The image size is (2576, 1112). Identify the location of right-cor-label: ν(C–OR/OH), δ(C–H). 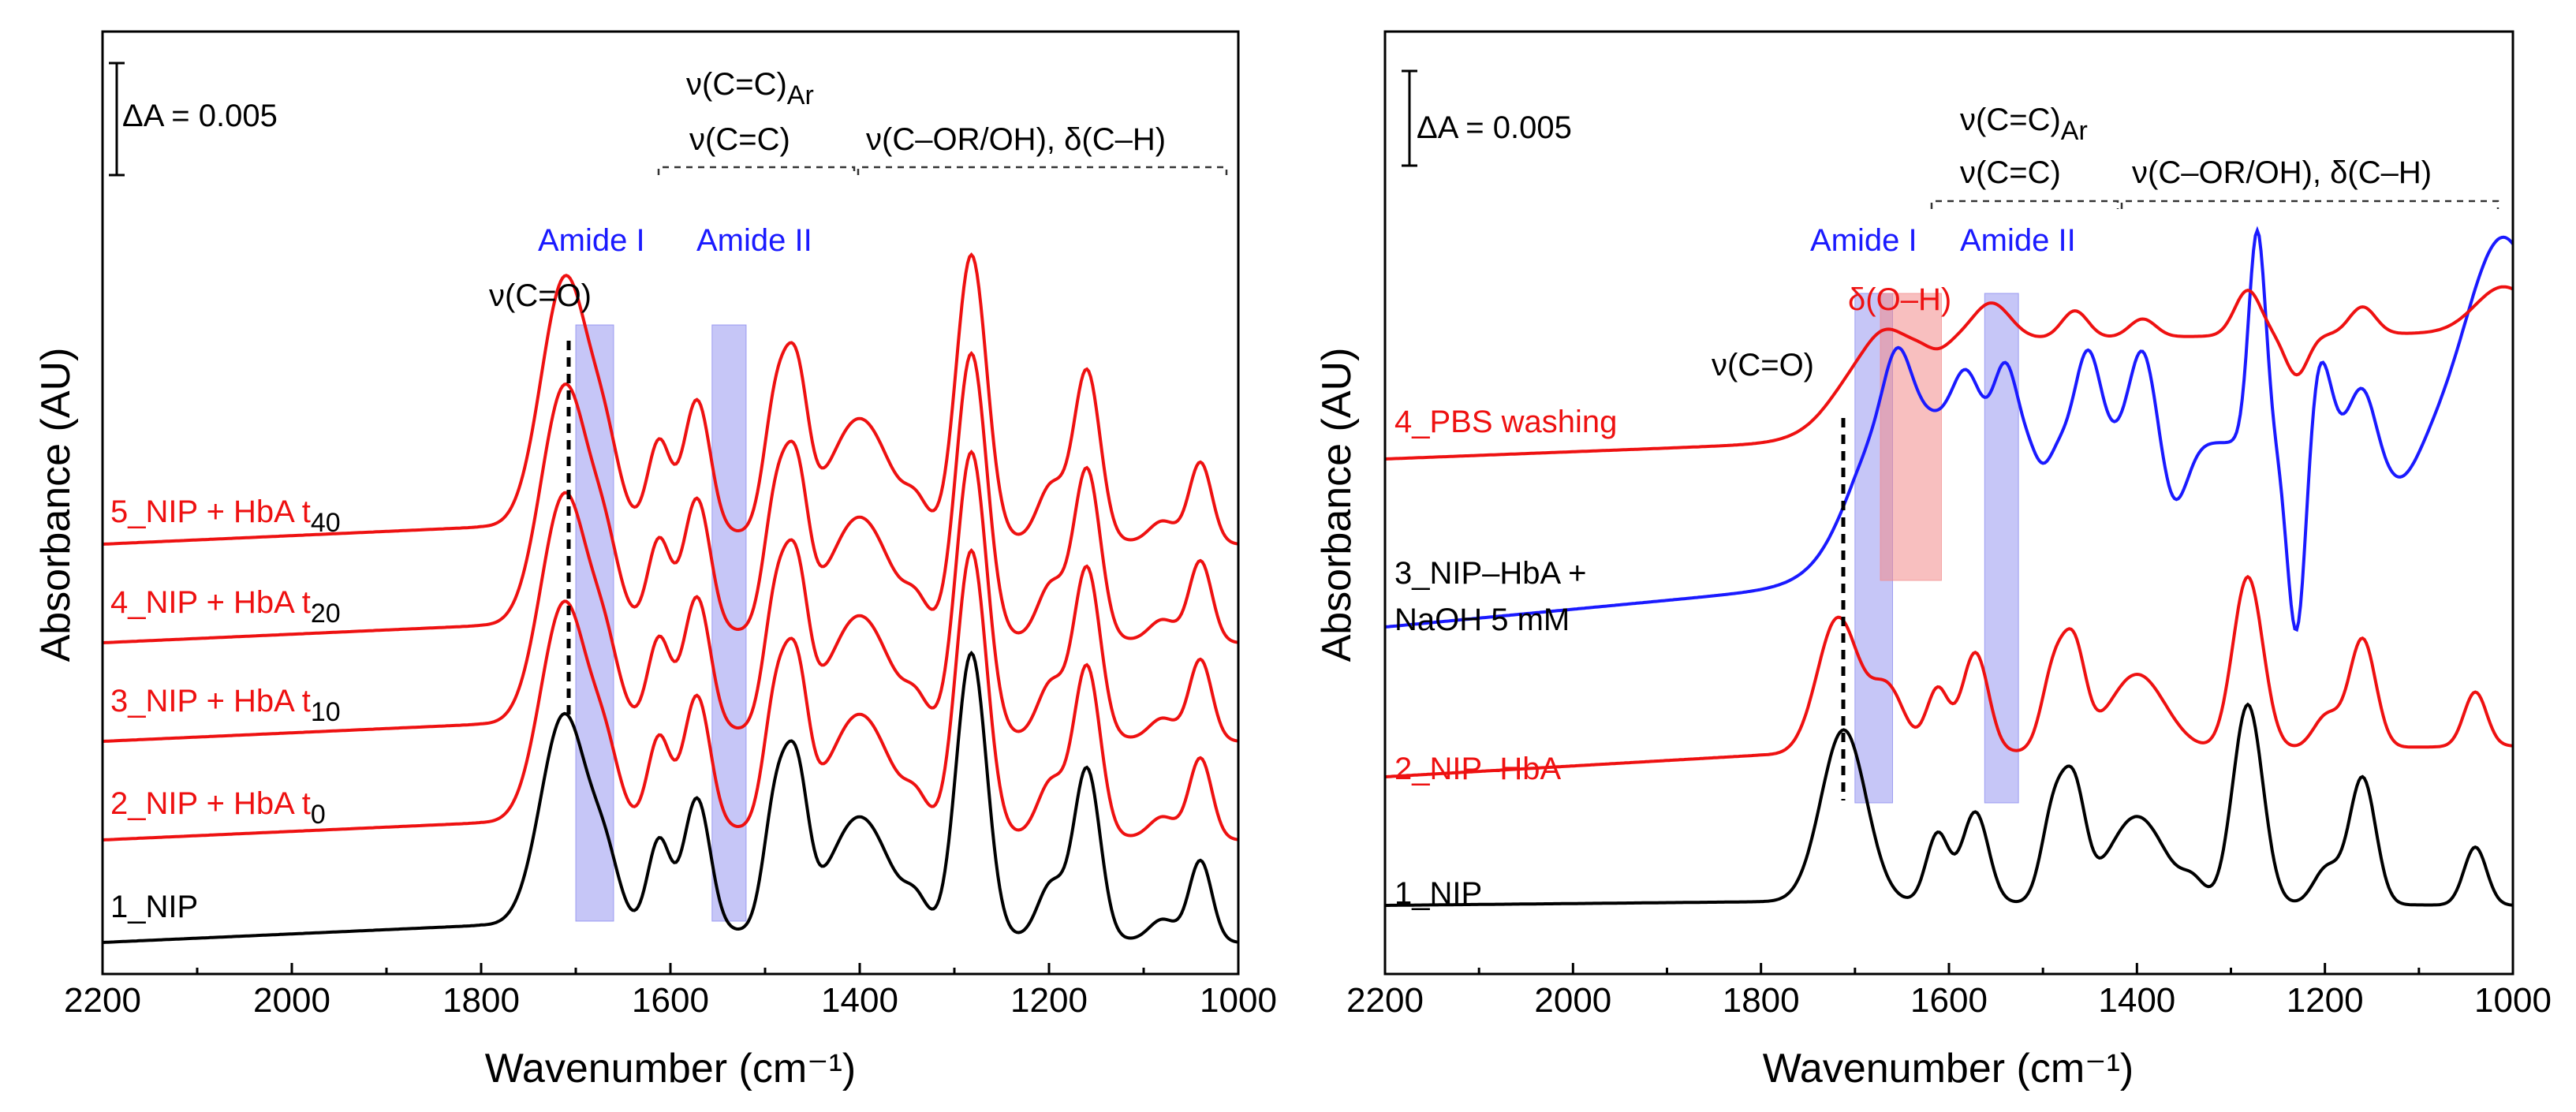
(2282, 173).